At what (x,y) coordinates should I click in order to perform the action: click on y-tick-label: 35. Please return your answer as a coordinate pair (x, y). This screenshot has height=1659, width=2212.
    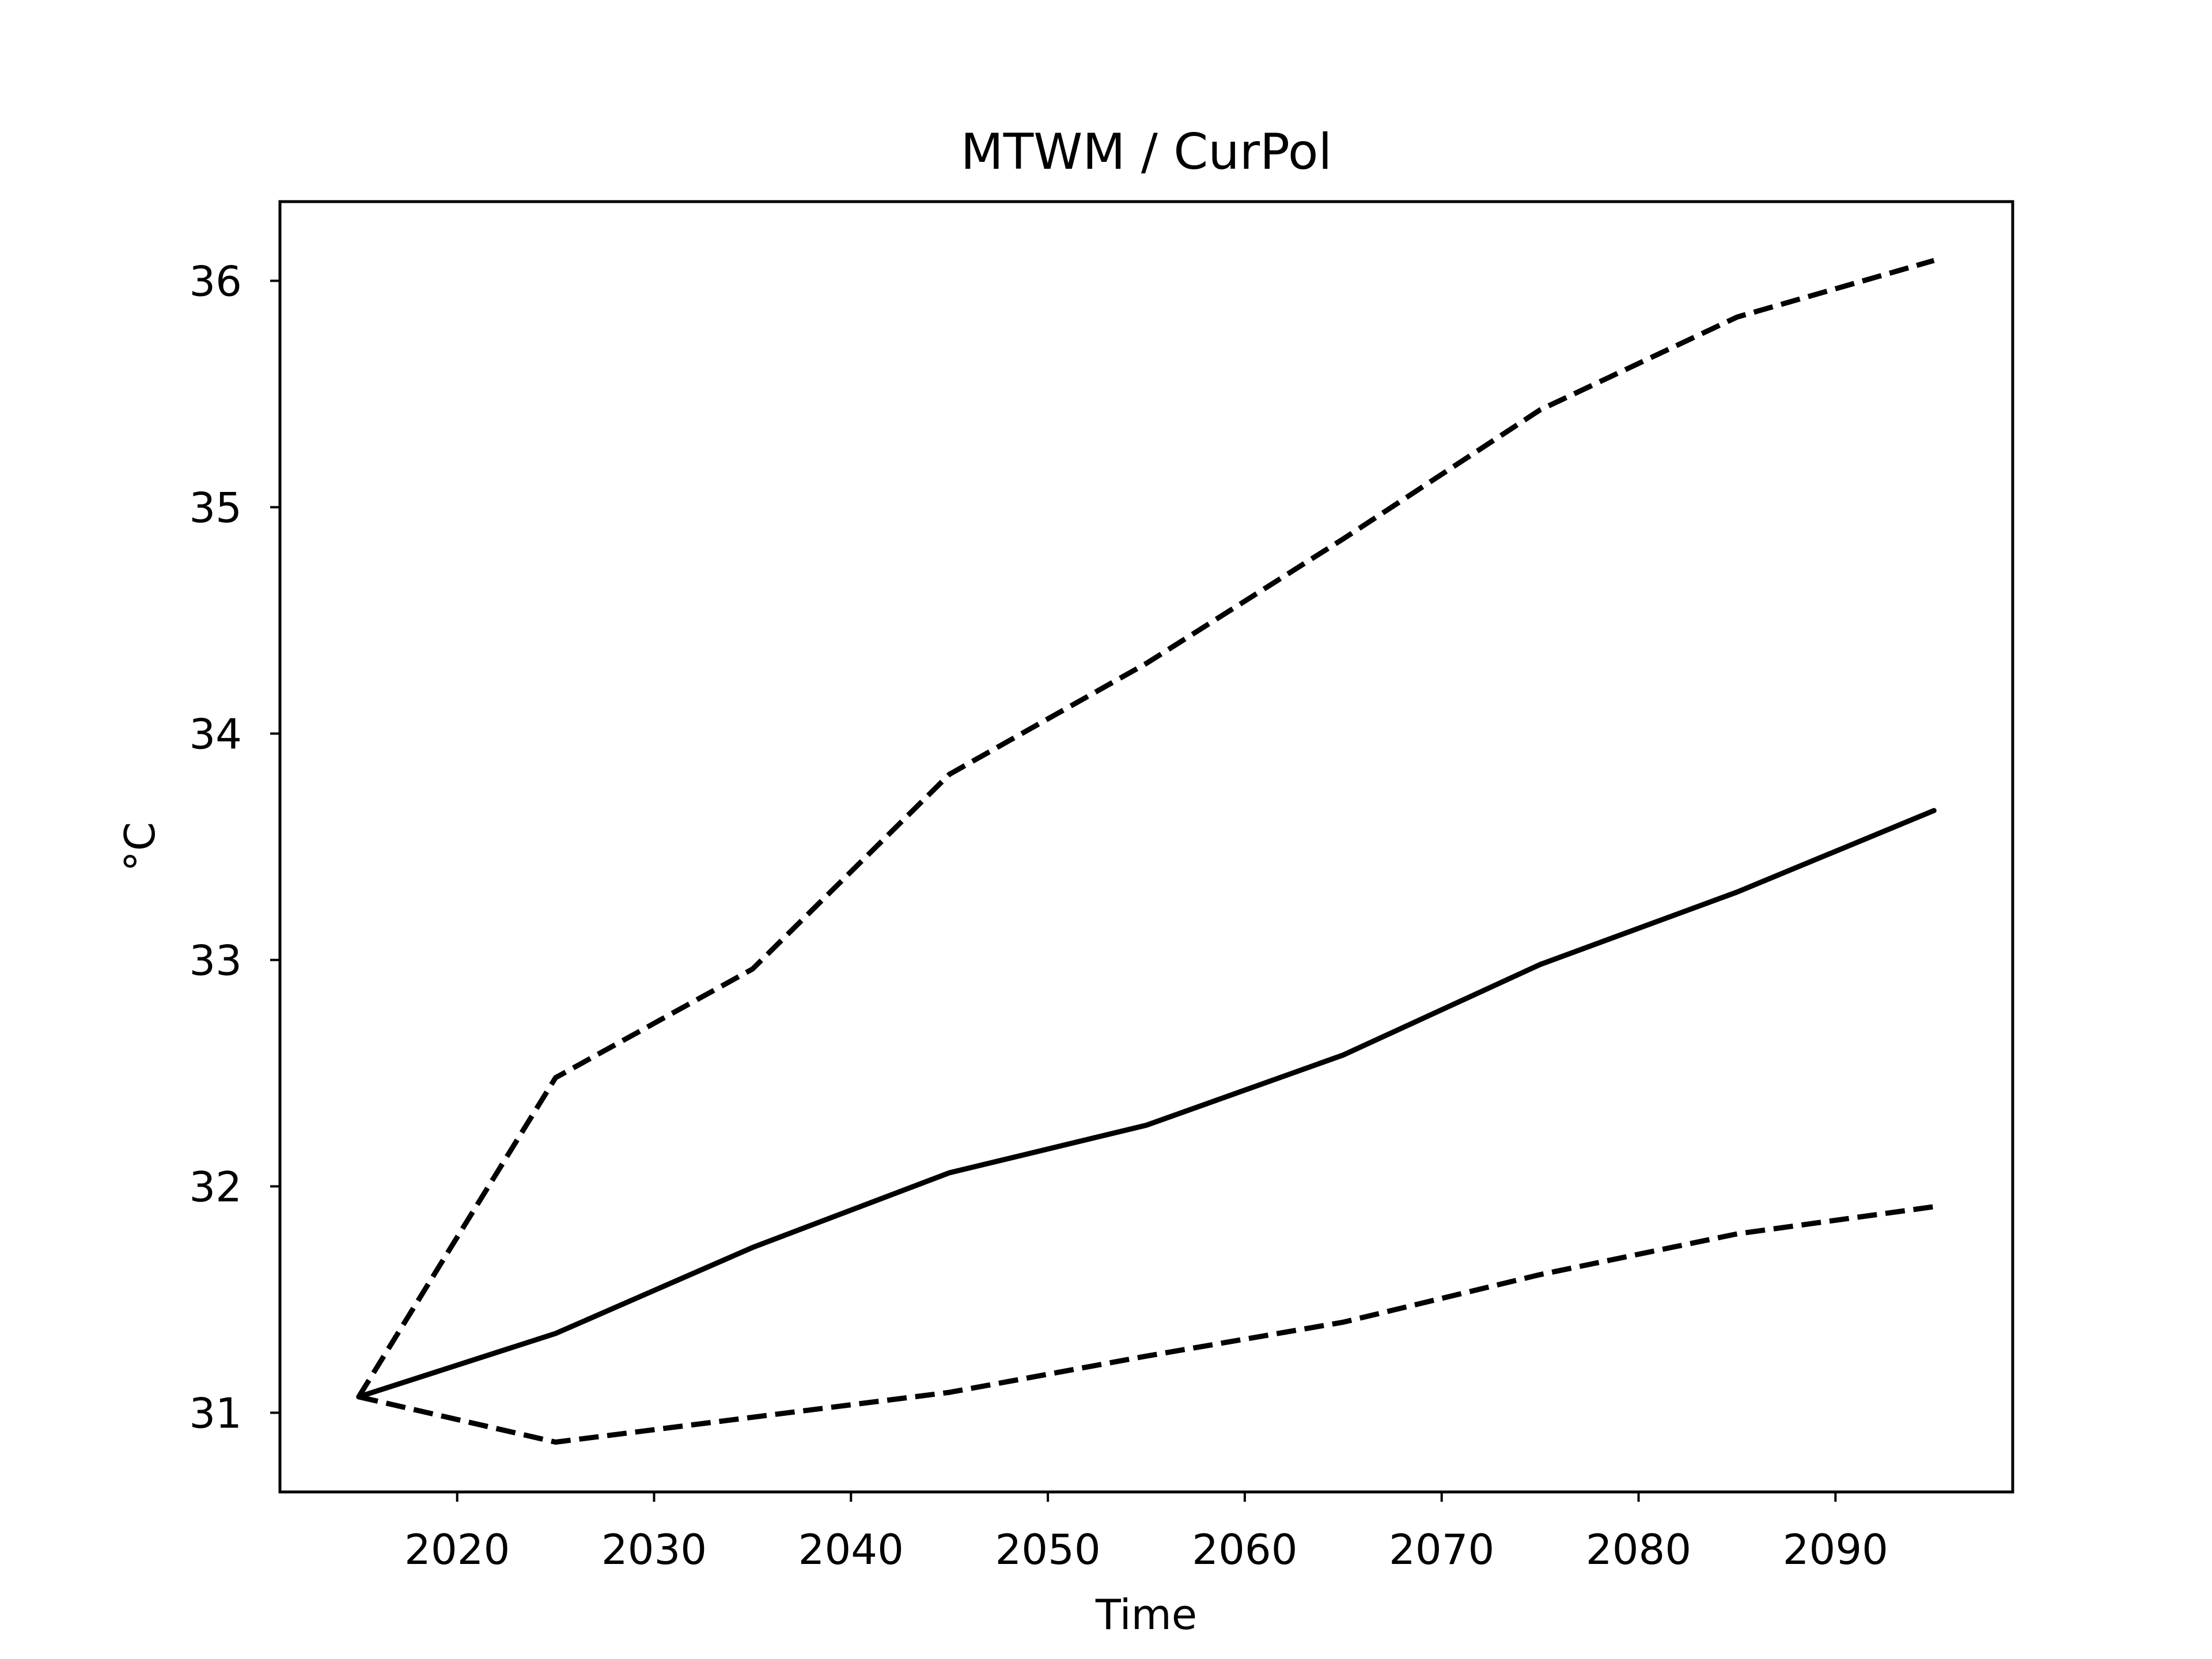
    Looking at the image, I should click on (215, 508).